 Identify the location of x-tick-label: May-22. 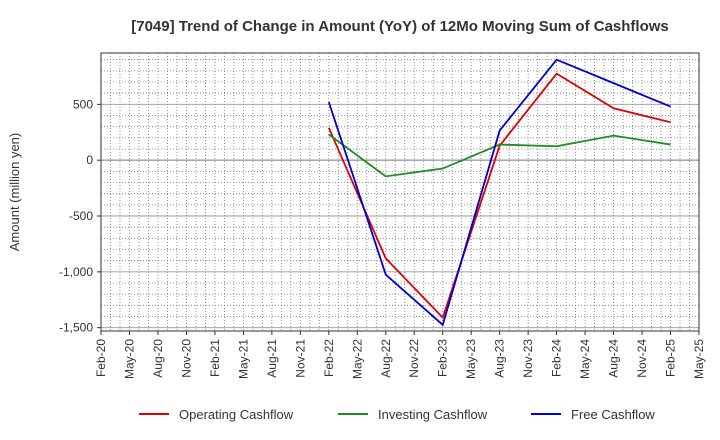
(357, 359).